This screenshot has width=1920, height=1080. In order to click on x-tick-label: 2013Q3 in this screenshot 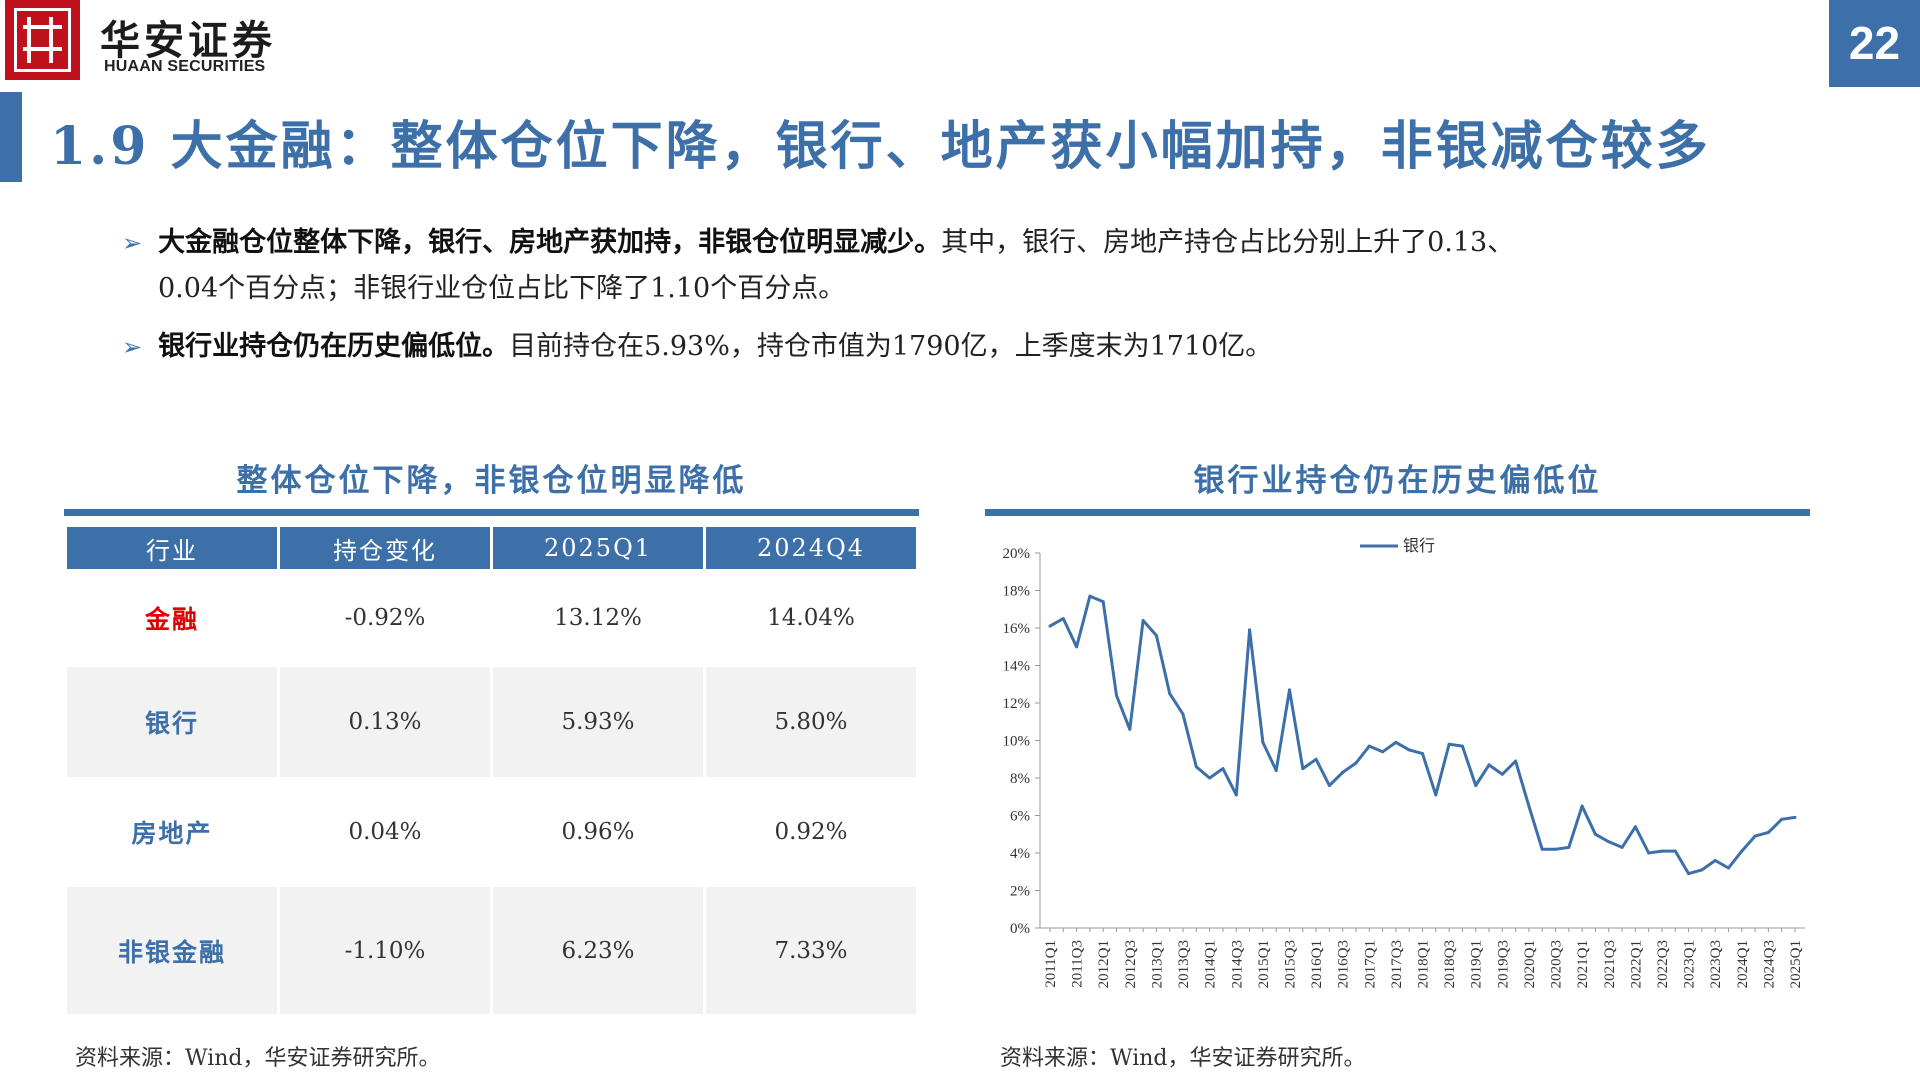, I will do `click(1184, 964)`.